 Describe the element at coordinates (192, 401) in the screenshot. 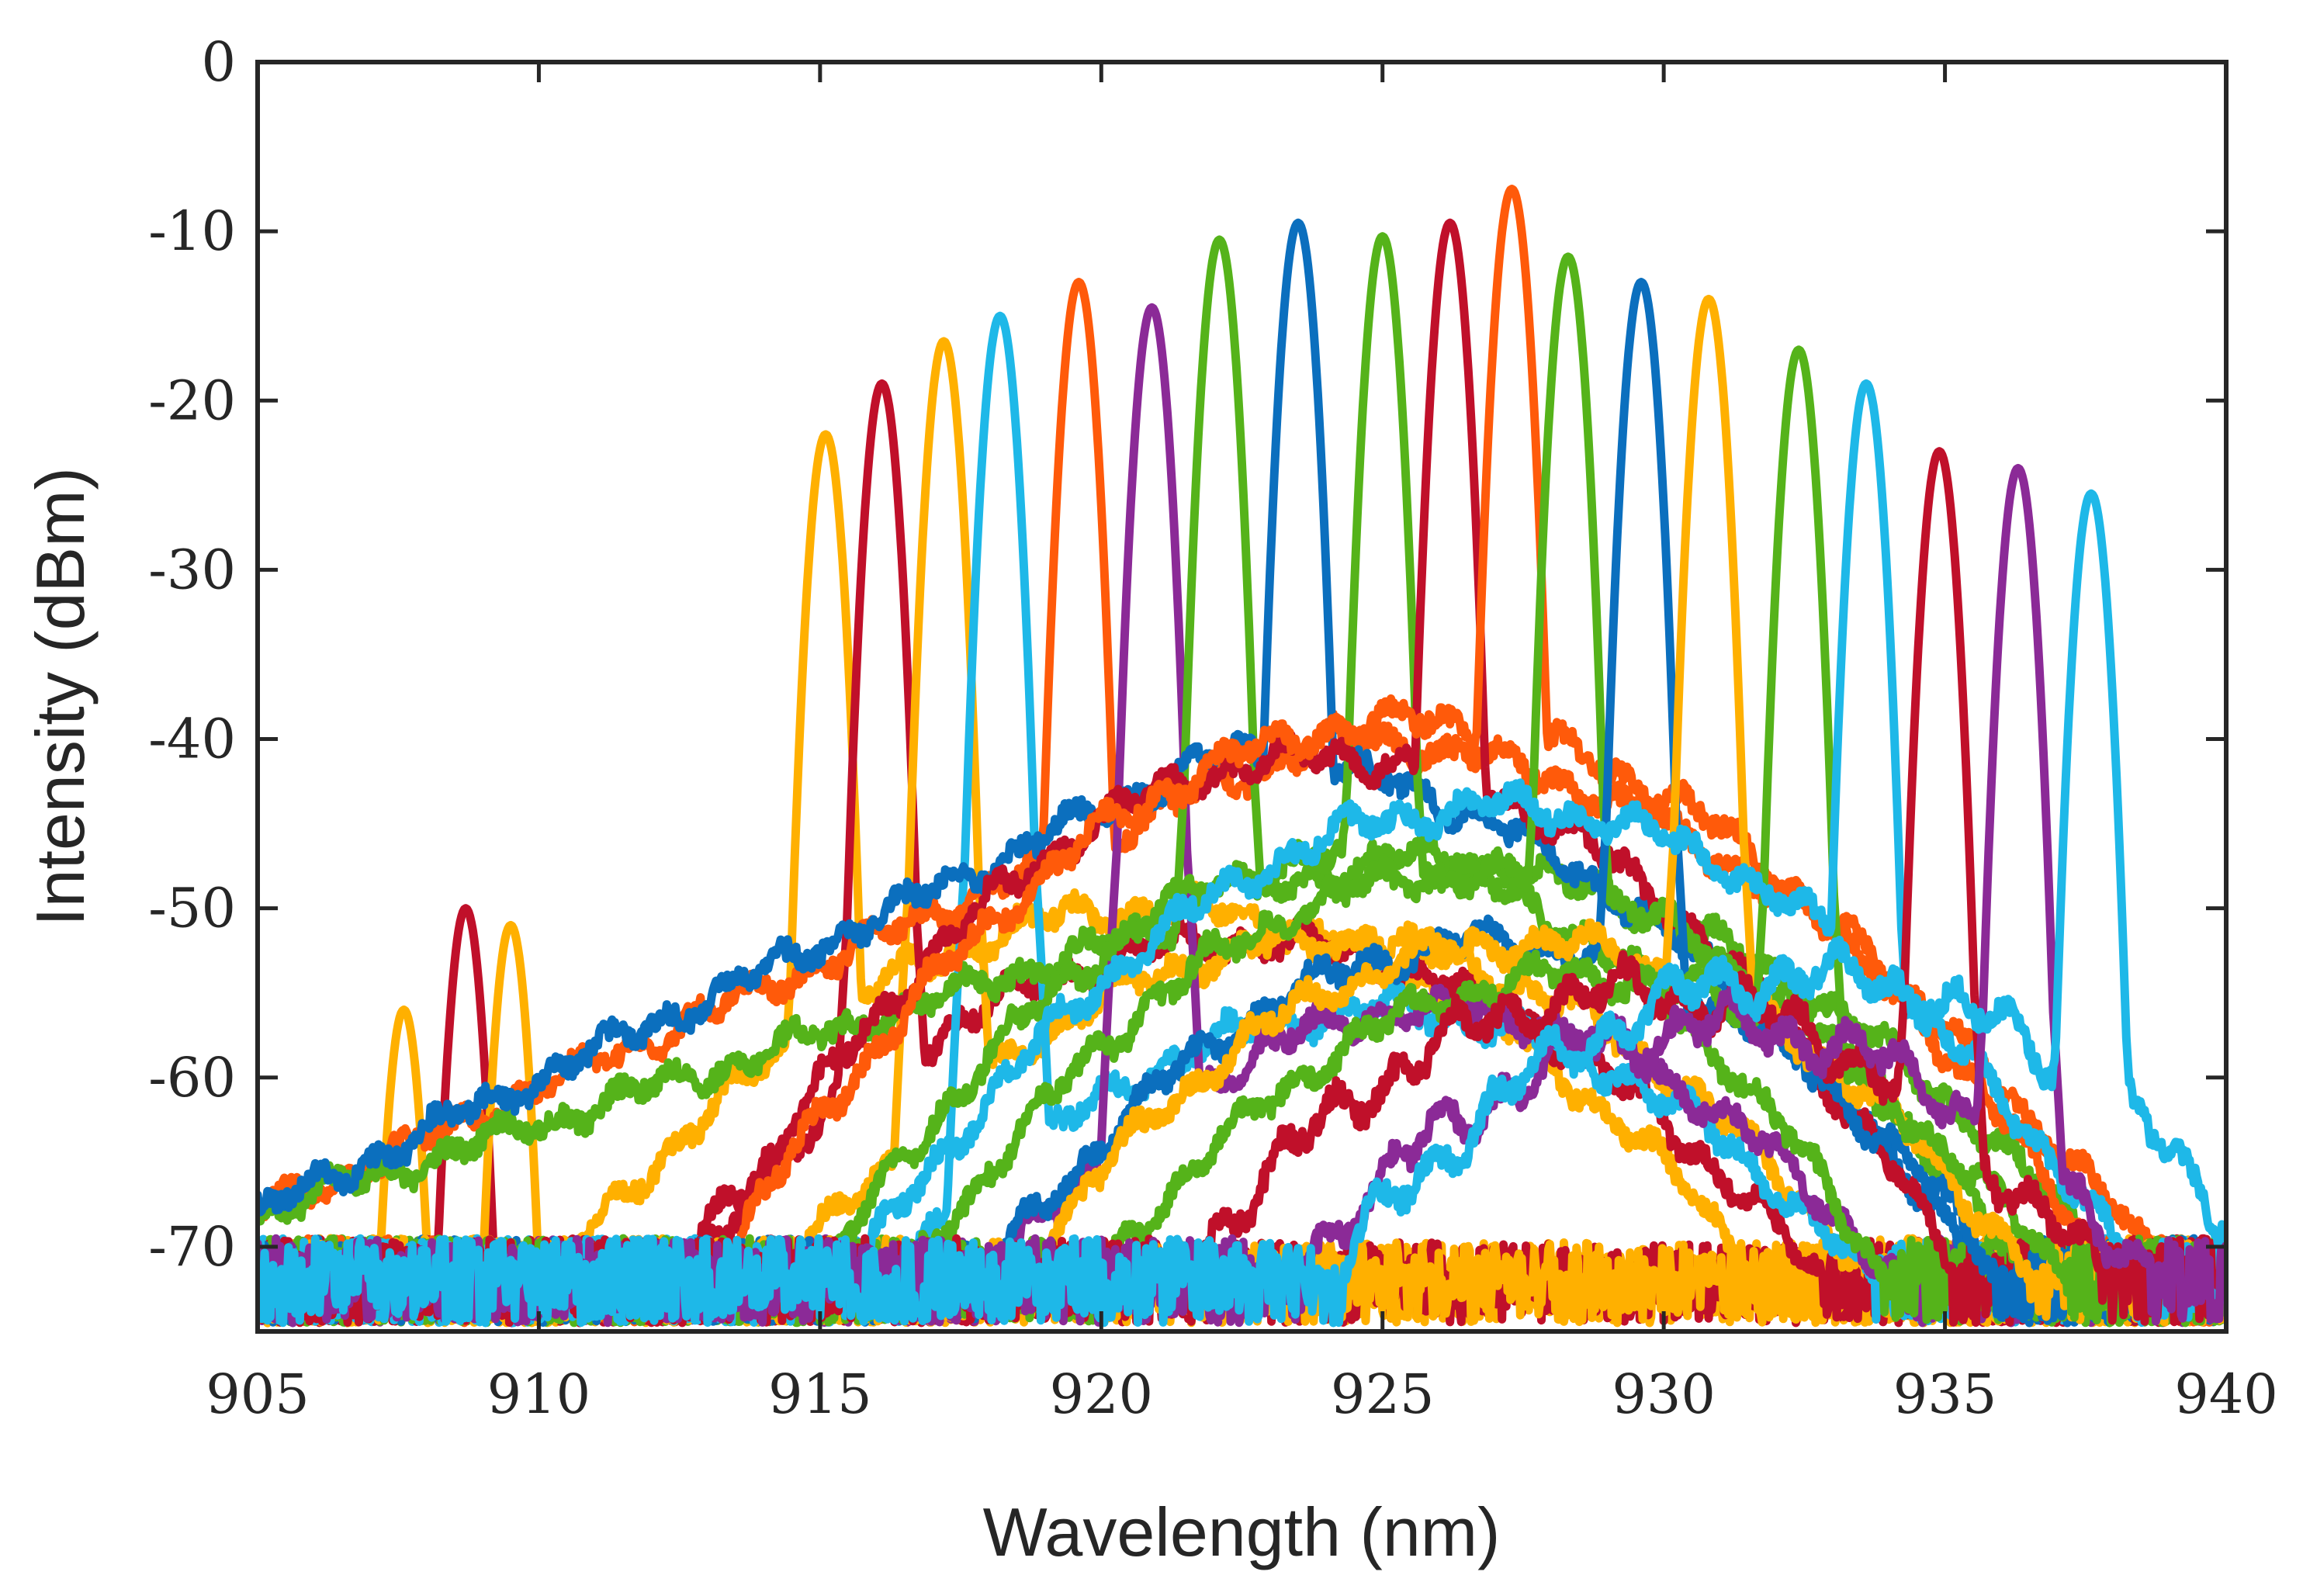

I see `y-tick-label: -20` at that location.